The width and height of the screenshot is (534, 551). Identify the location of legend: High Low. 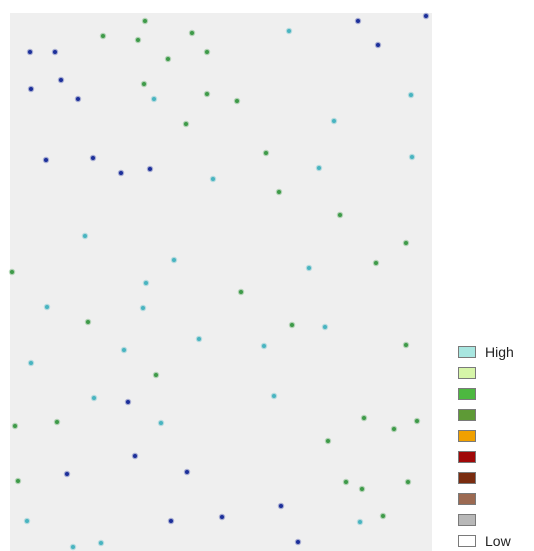
(496, 447).